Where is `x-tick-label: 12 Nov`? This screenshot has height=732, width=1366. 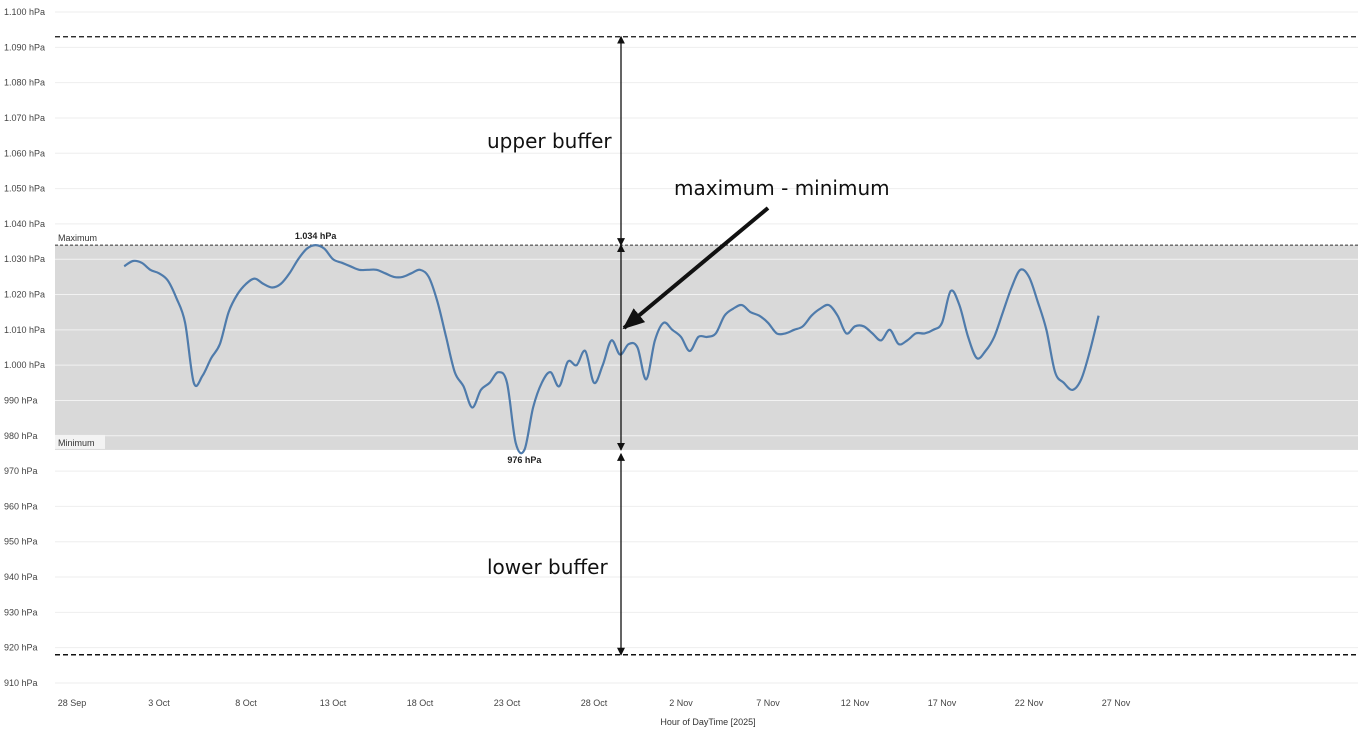 x-tick-label: 12 Nov is located at coordinates (855, 703).